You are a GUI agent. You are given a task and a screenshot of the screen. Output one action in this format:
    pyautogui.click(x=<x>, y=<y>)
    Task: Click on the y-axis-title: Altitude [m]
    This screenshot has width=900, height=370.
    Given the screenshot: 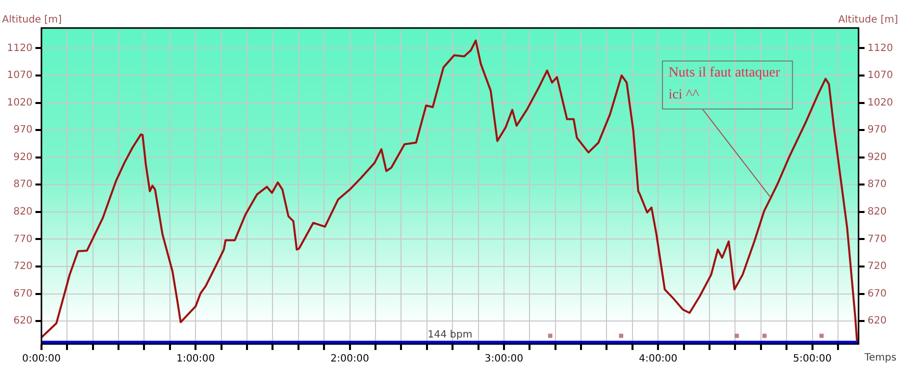 What is the action you would take?
    pyautogui.click(x=32, y=20)
    